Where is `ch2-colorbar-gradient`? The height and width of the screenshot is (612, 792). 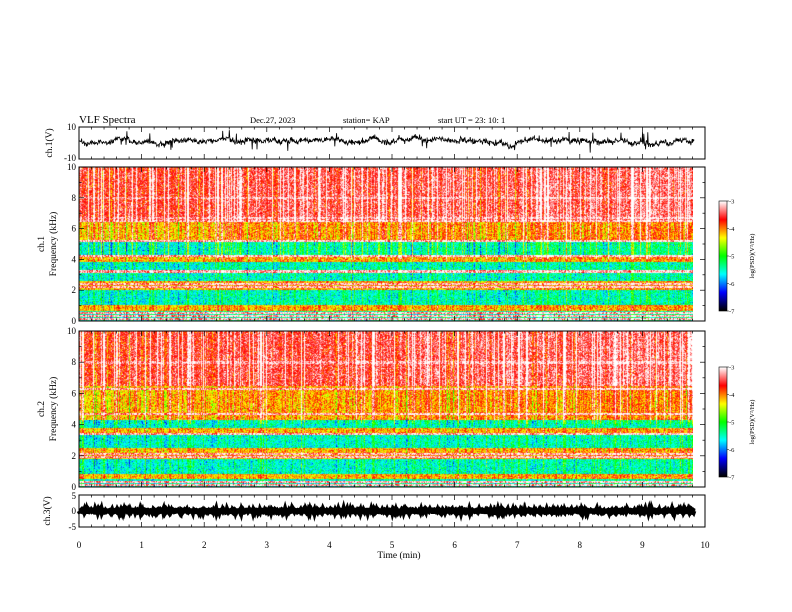
ch2-colorbar-gradient is located at coordinates (723, 422).